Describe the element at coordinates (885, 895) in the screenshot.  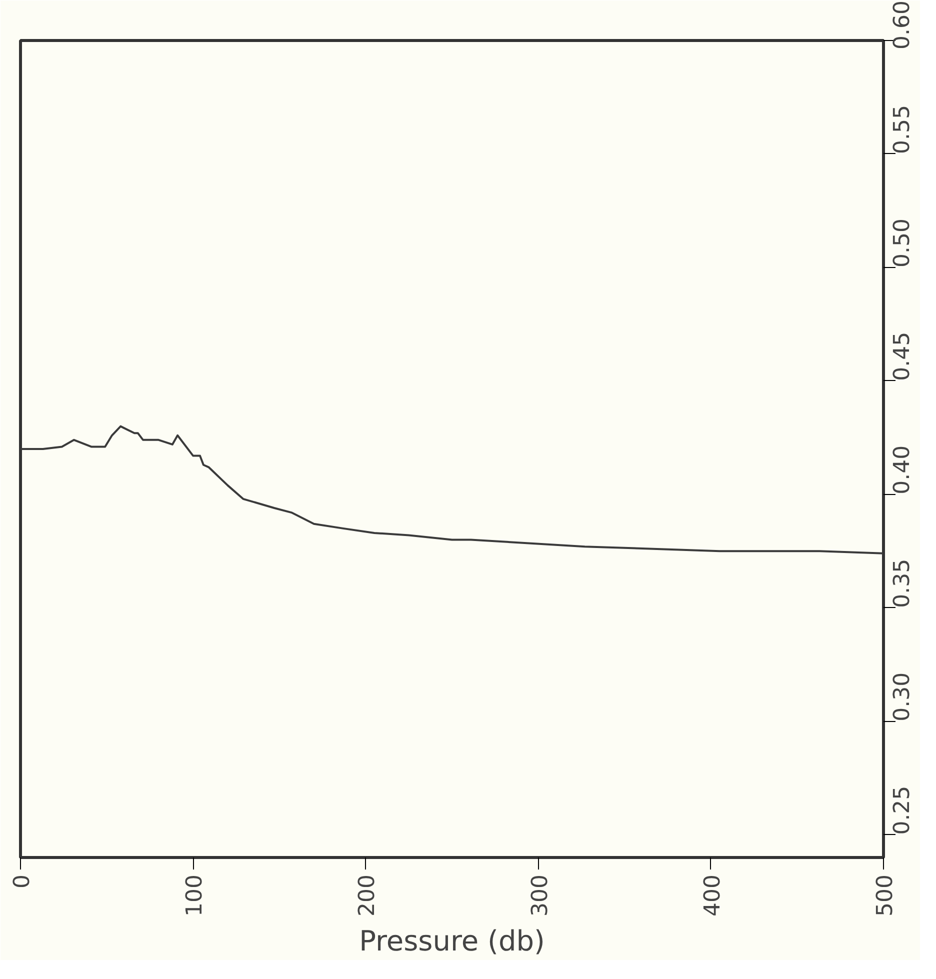
I see `x-tick-label: 500` at that location.